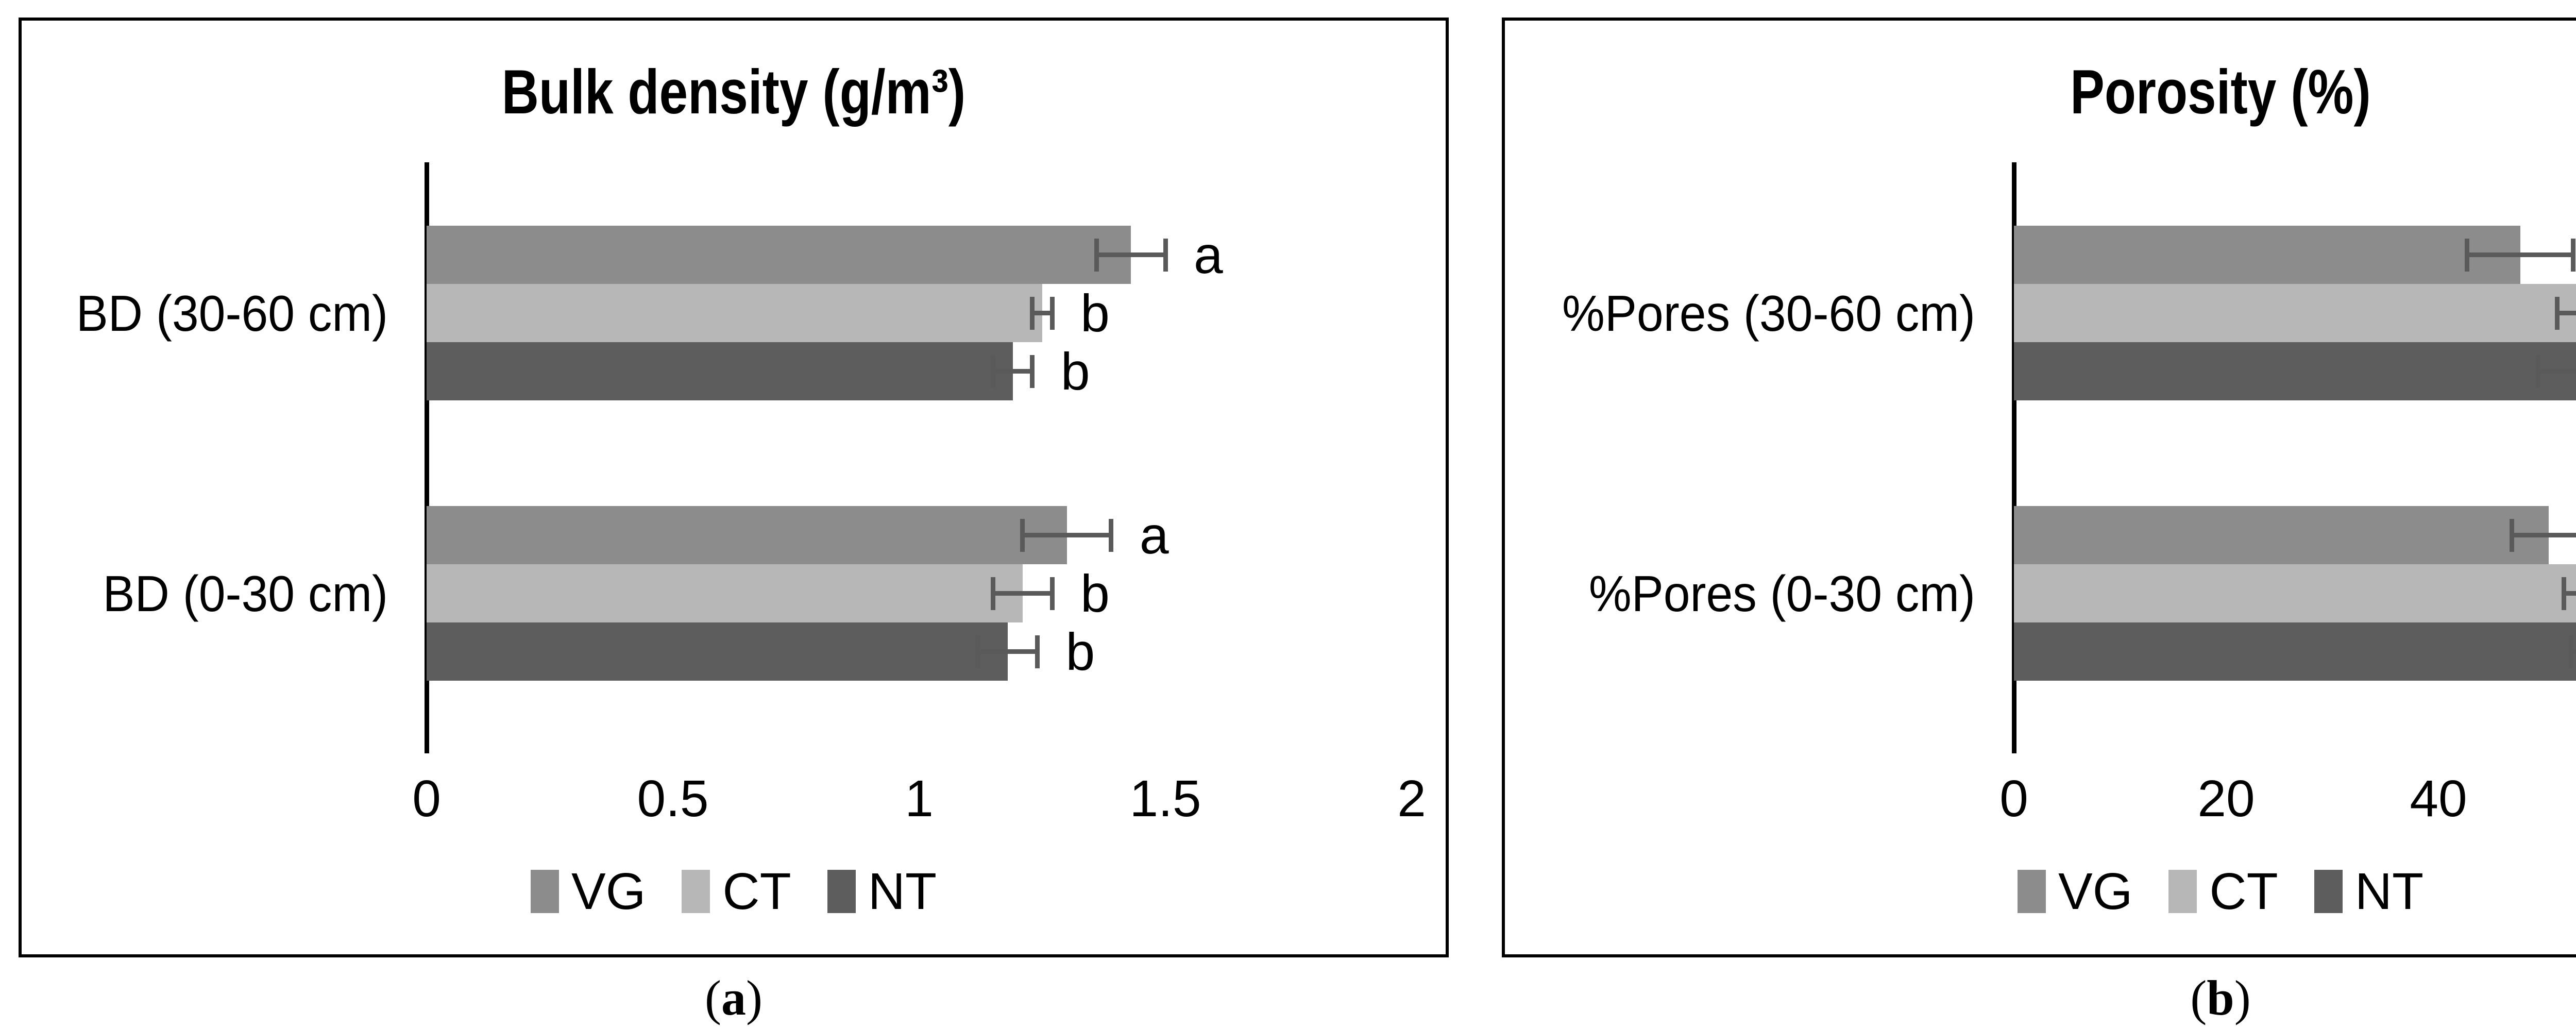  I want to click on caption-b: (b), so click(2220, 996).